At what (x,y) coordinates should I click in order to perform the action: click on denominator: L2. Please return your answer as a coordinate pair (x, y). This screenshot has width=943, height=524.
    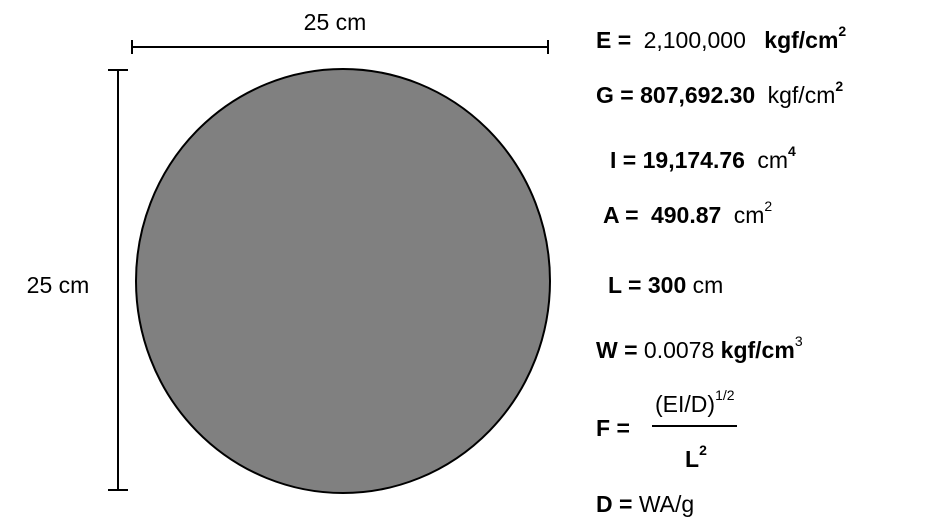
    Looking at the image, I should click on (696, 457).